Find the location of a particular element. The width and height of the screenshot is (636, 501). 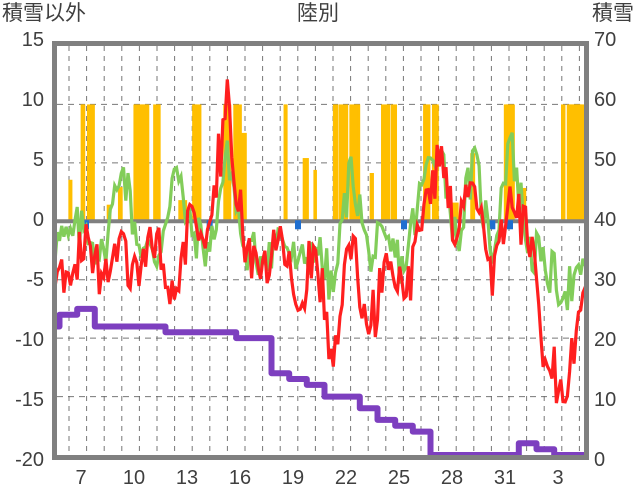

chart-title: 陸別 is located at coordinates (318, 13).